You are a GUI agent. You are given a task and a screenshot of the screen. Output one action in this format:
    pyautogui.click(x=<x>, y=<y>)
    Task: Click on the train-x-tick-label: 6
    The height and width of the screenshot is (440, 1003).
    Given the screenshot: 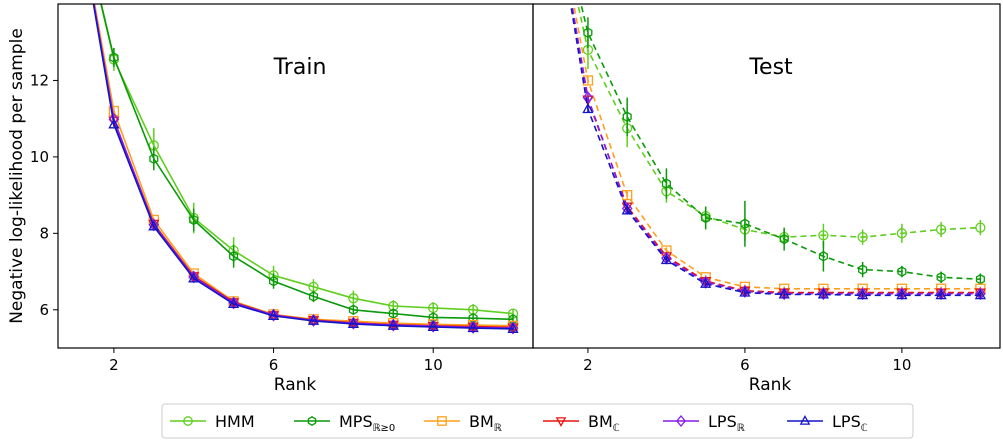 What is the action you would take?
    pyautogui.click(x=274, y=365)
    